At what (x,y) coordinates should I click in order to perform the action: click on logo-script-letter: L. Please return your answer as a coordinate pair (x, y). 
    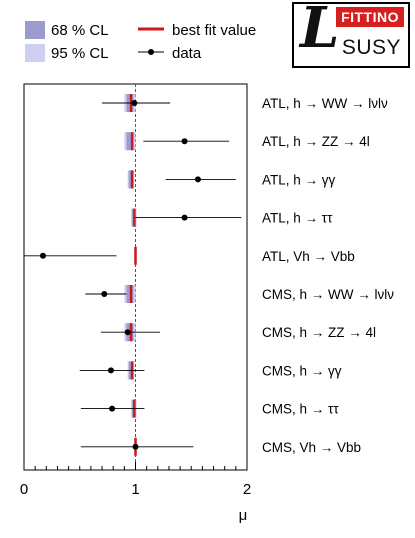
    Looking at the image, I should click on (320, 30).